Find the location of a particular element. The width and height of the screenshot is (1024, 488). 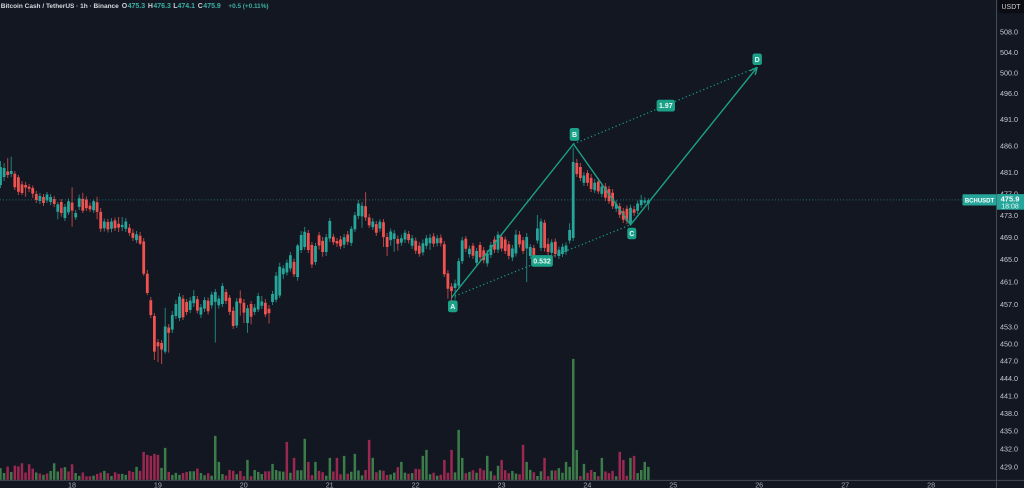

svg-text: 28 is located at coordinates (931, 484).